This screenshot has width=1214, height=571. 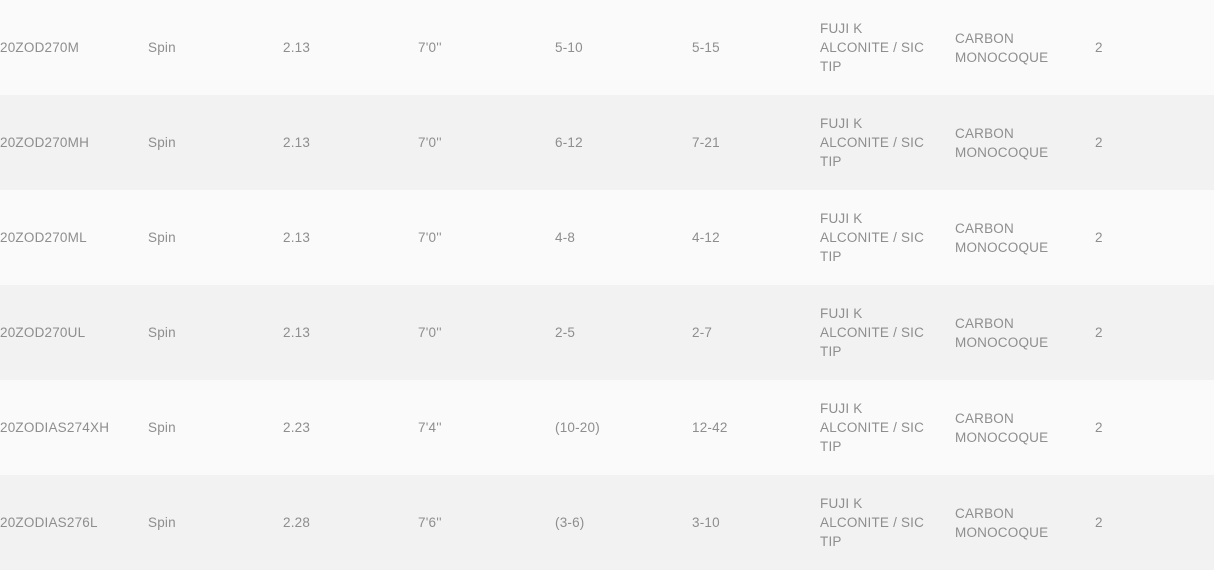 I want to click on cell-model-code: 20ZOD270M, so click(x=40, y=47).